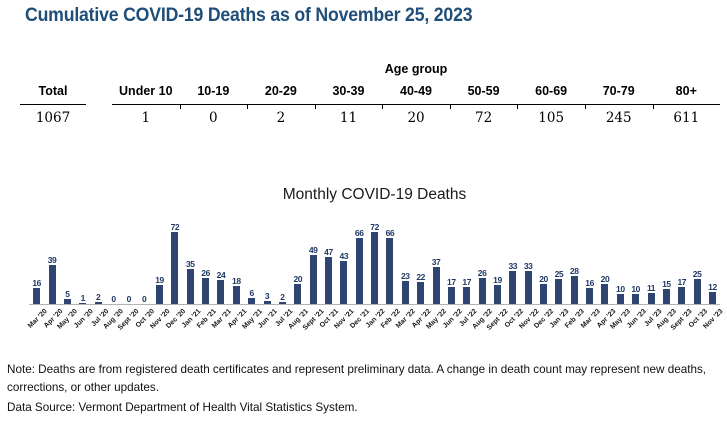 The height and width of the screenshot is (426, 727). Describe the element at coordinates (207, 273) in the screenshot. I see `bar-column: 26 Feb '21` at that location.